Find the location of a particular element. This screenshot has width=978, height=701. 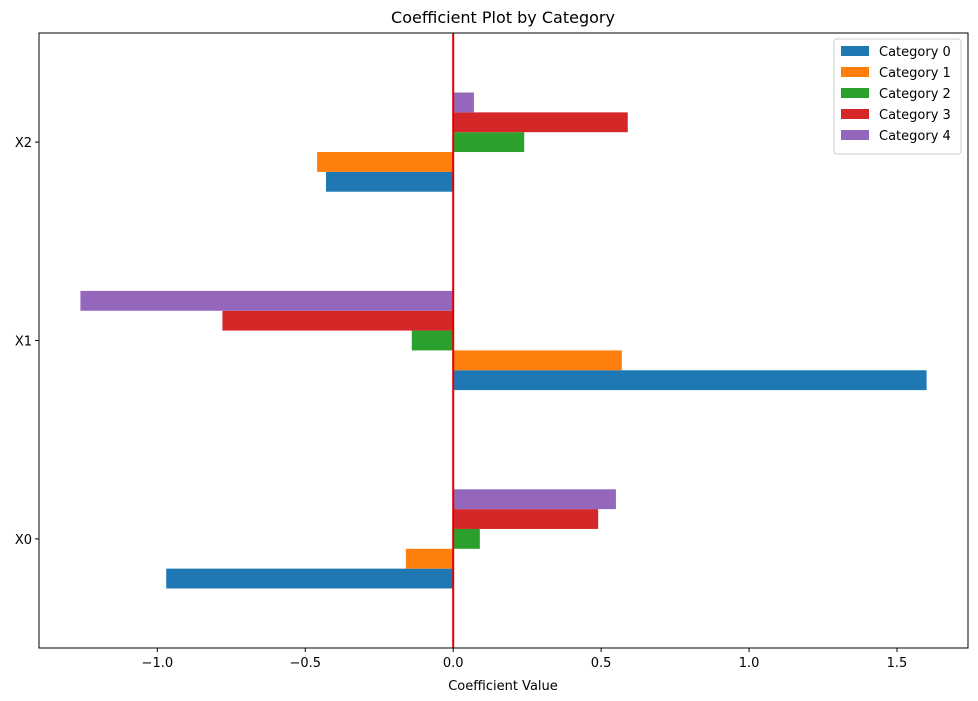

x-axis-label: Coefficient Value is located at coordinates (503, 686).